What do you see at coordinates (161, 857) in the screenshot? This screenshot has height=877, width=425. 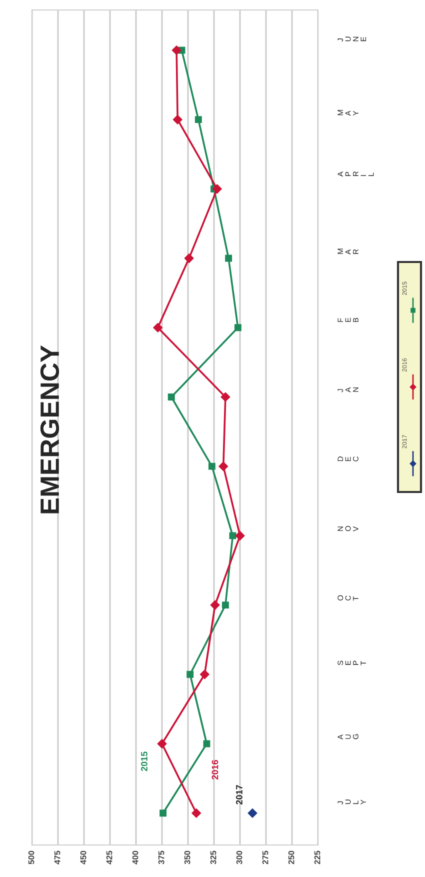 I see `x-tick-label: 375` at bounding box center [161, 857].